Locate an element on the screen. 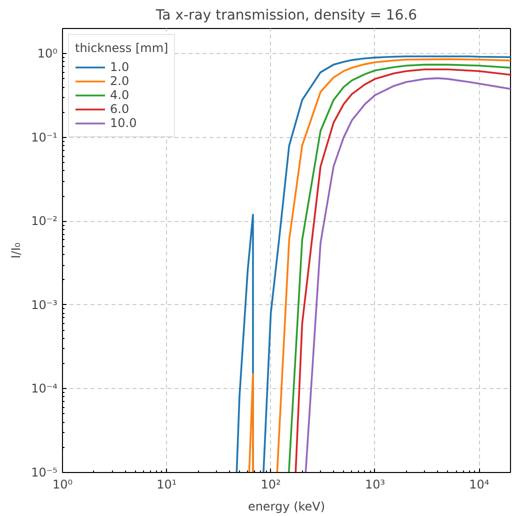 This screenshot has height=516, width=512. legend-label: 10.0 is located at coordinates (123, 123).